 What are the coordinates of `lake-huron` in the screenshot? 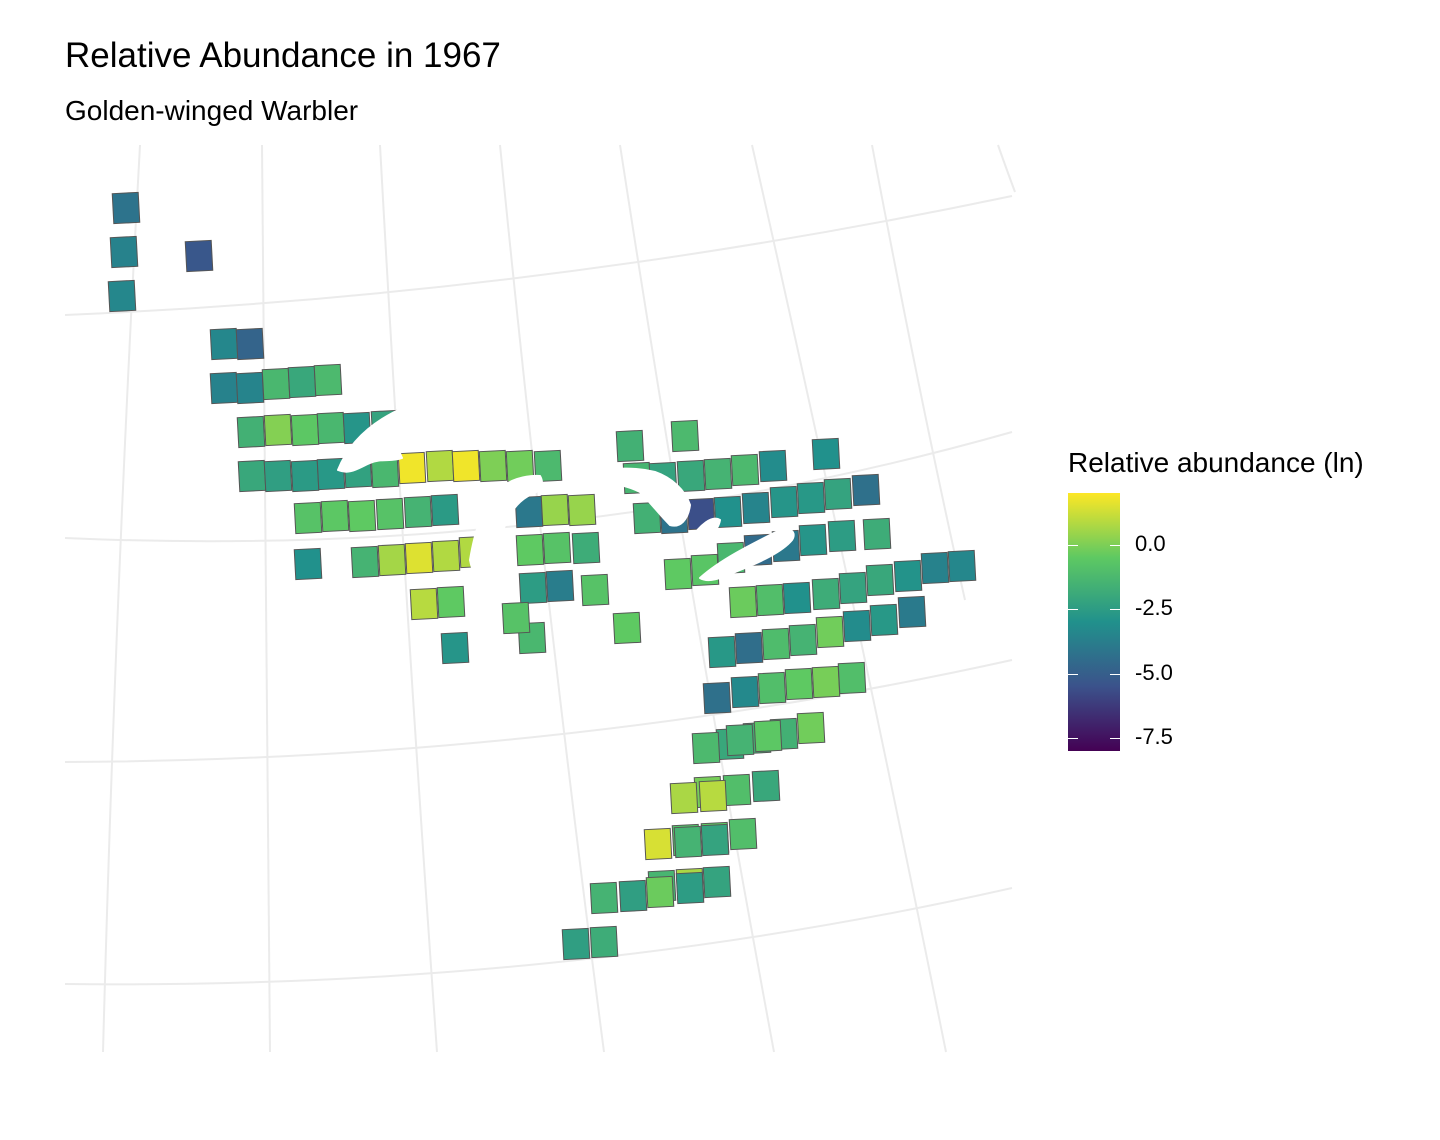 It's located at (635, 497).